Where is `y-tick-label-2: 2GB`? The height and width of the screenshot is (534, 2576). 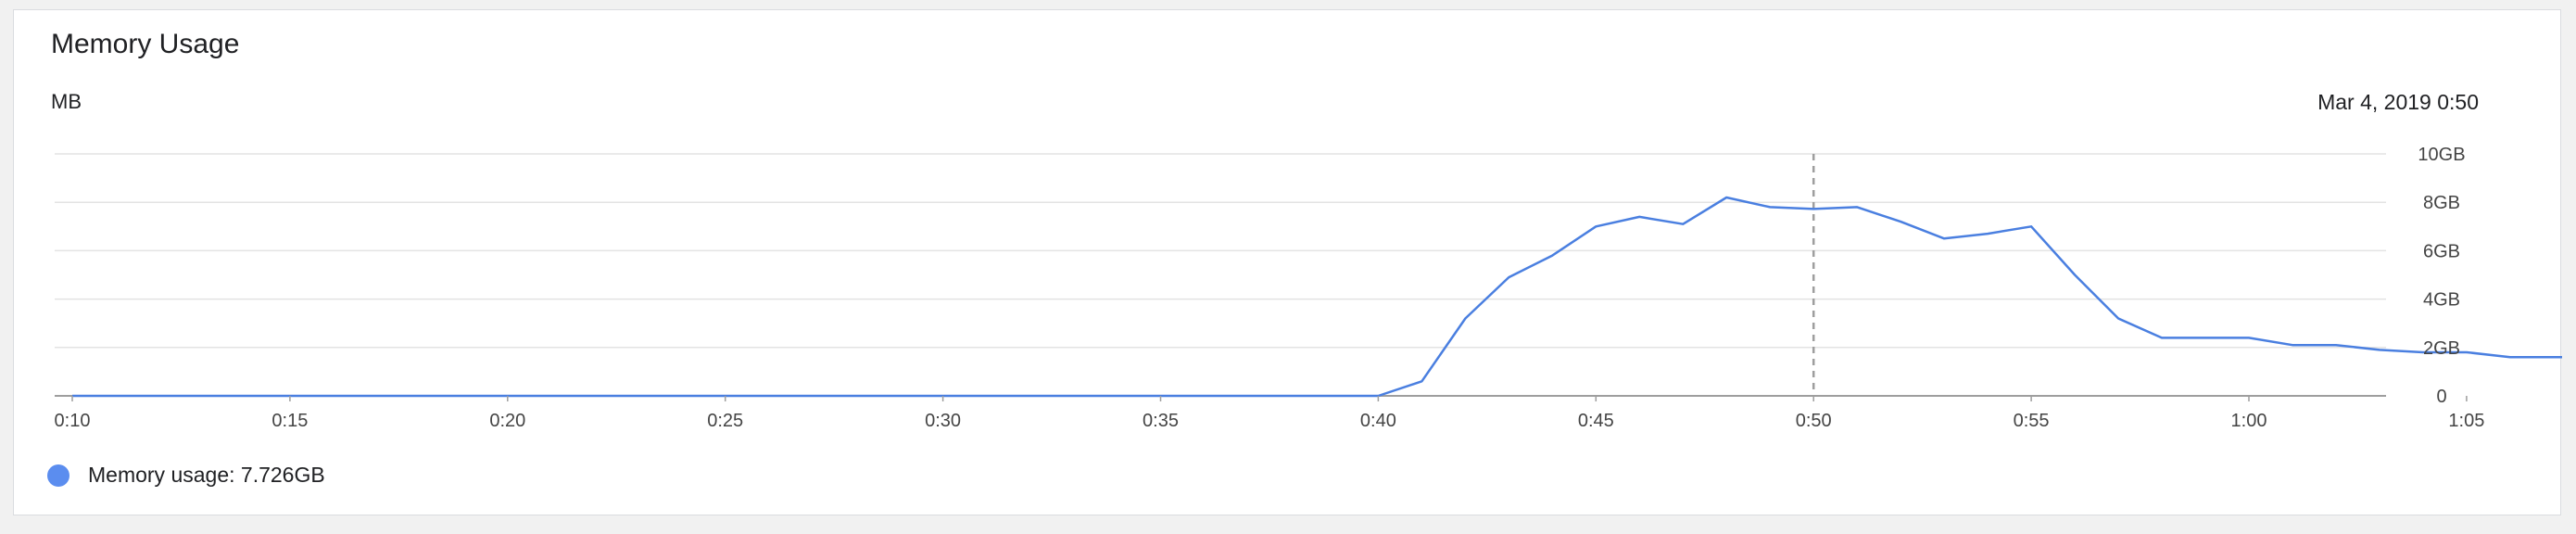 y-tick-label-2: 2GB is located at coordinates (2442, 348).